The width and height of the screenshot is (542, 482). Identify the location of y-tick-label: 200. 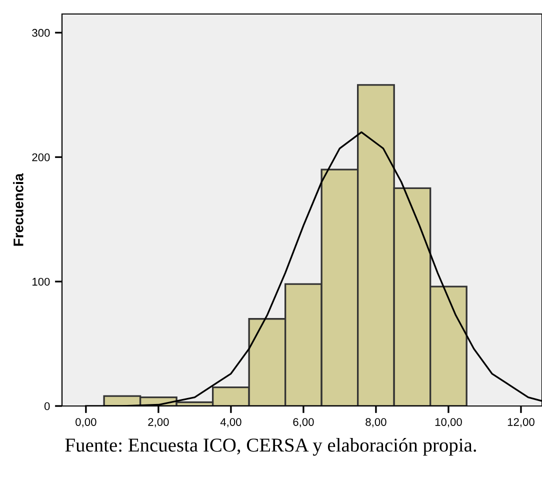
(41, 157).